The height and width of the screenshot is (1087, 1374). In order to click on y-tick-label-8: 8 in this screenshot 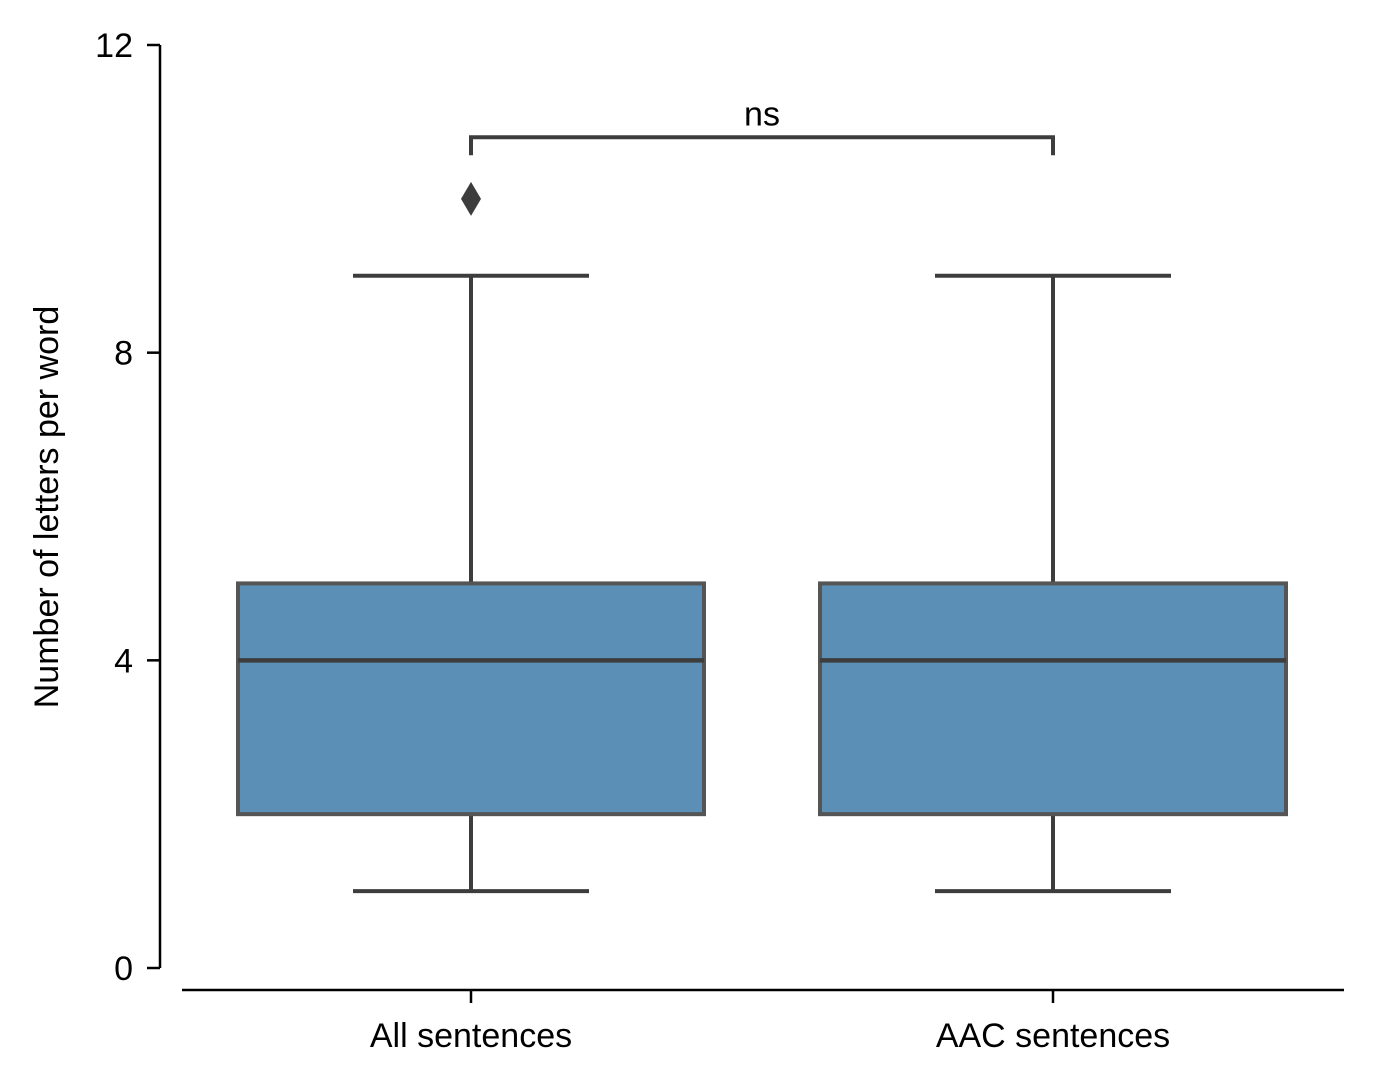, I will do `click(123, 354)`.